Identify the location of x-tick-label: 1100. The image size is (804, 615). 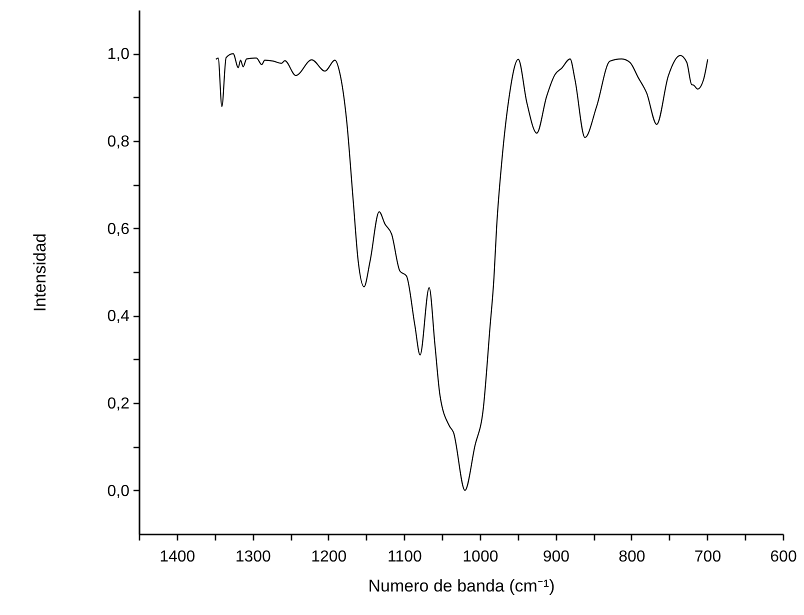
(404, 557).